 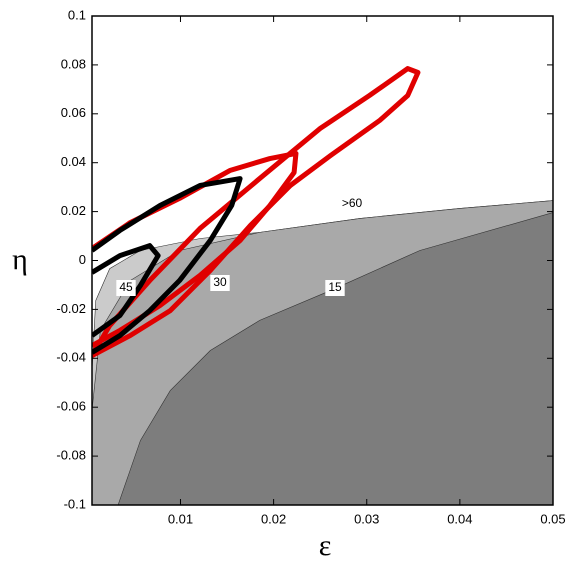 What do you see at coordinates (459, 518) in the screenshot?
I see `x-tick-label: 0.04` at bounding box center [459, 518].